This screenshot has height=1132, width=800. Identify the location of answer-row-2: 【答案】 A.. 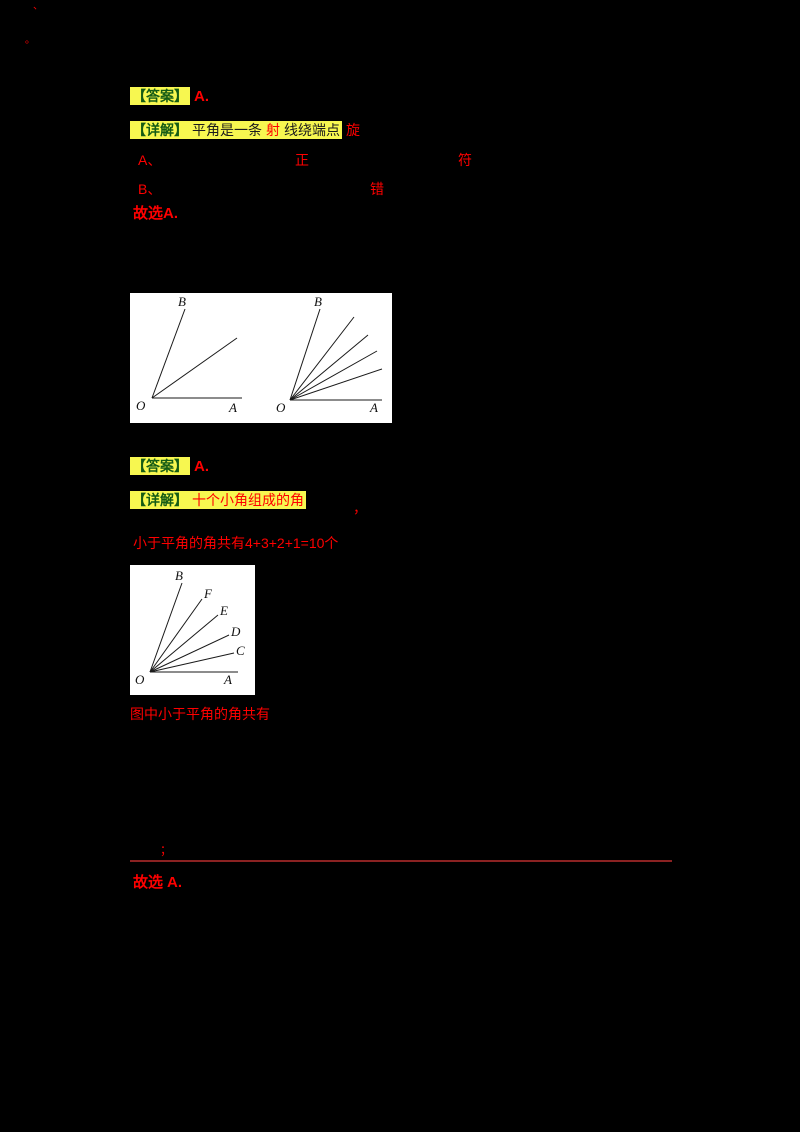
(169, 466).